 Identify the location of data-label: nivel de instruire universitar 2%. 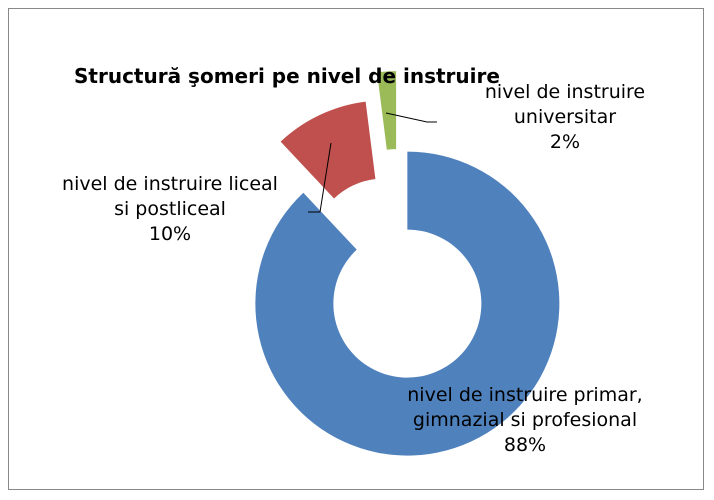
(565, 117).